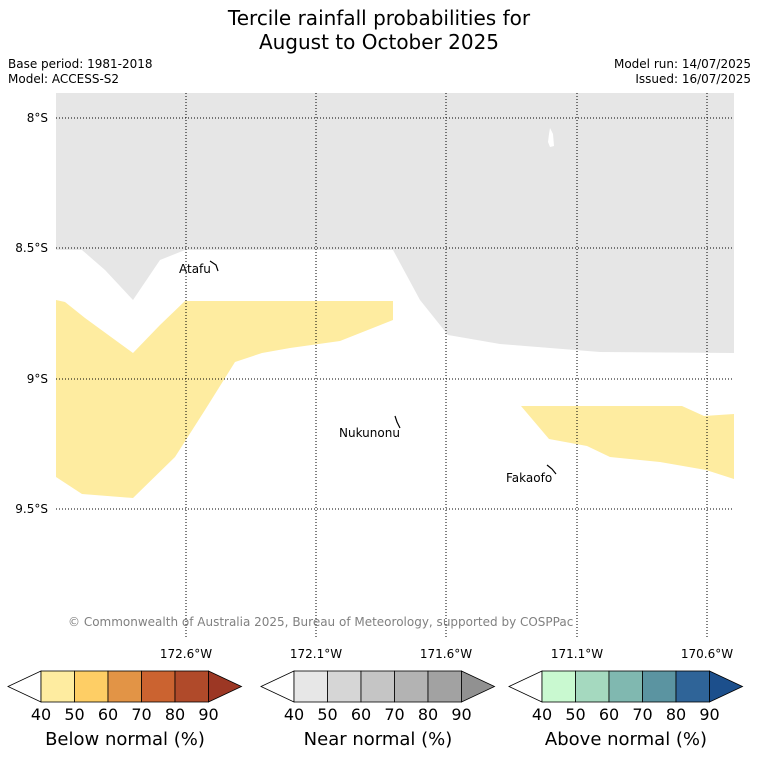 The height and width of the screenshot is (781, 758). Describe the element at coordinates (31, 248) in the screenshot. I see `lat-label-8-5s: 8.5°S` at that location.